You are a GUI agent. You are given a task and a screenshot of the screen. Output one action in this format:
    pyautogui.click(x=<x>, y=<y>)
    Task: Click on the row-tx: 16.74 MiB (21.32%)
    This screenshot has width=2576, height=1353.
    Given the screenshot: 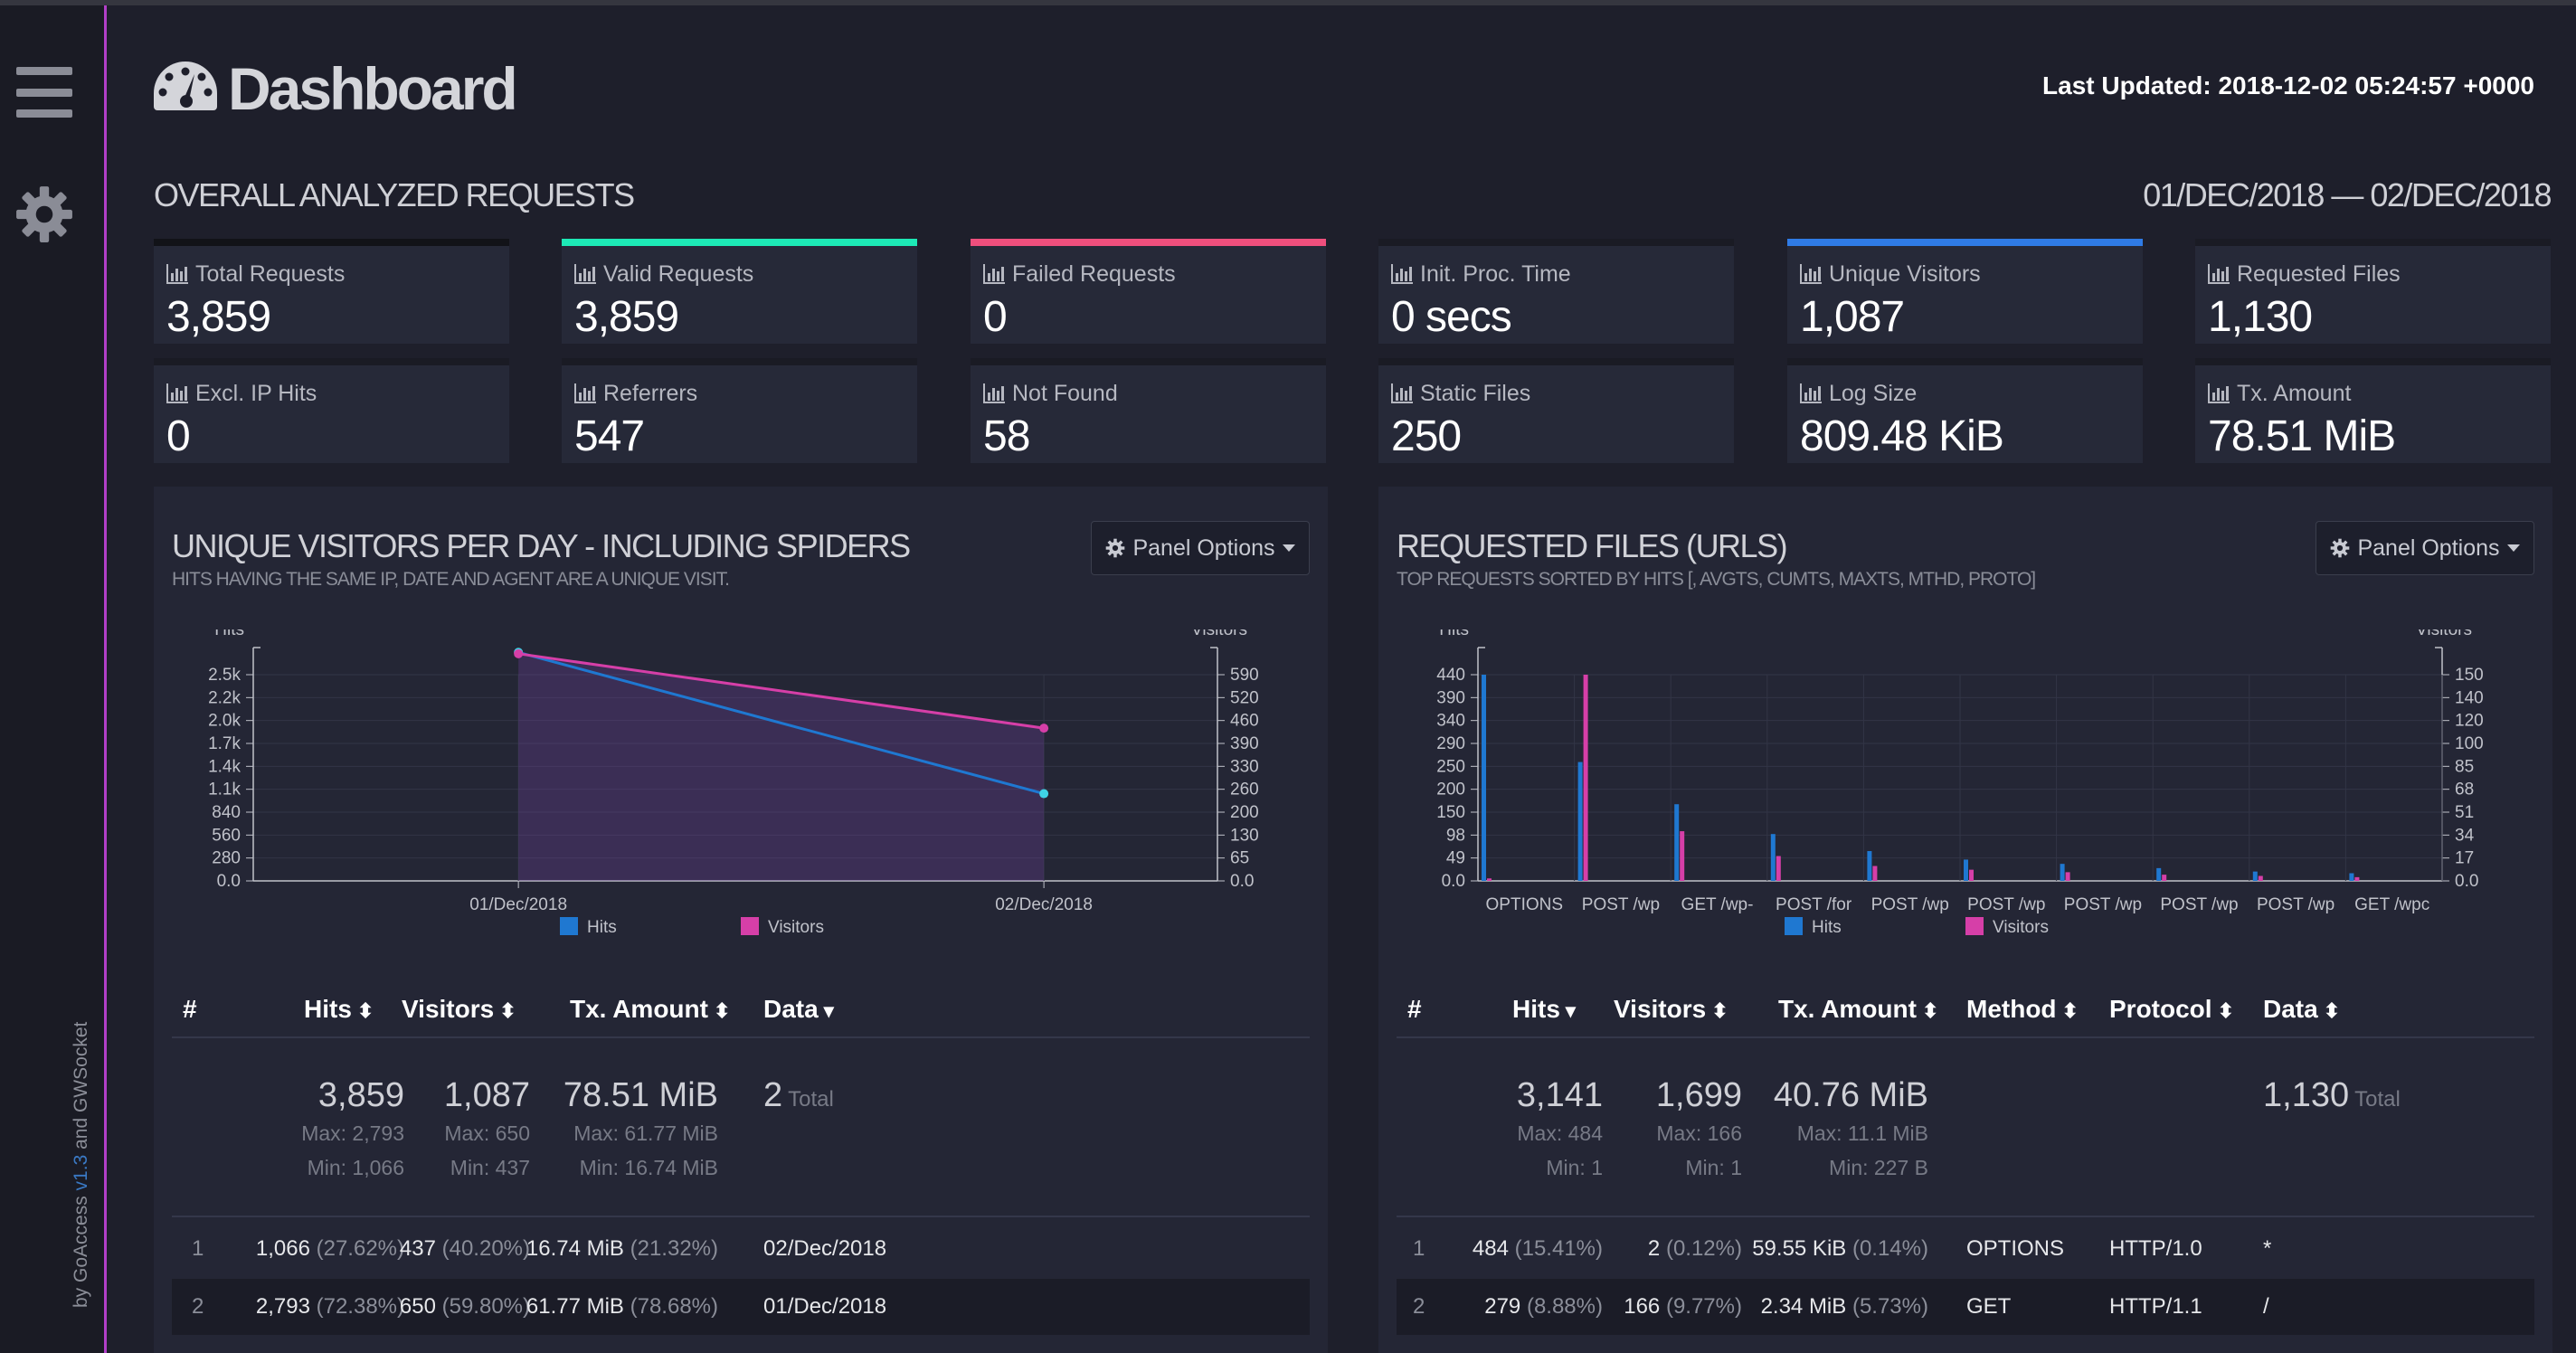 What is the action you would take?
    pyautogui.click(x=622, y=1249)
    